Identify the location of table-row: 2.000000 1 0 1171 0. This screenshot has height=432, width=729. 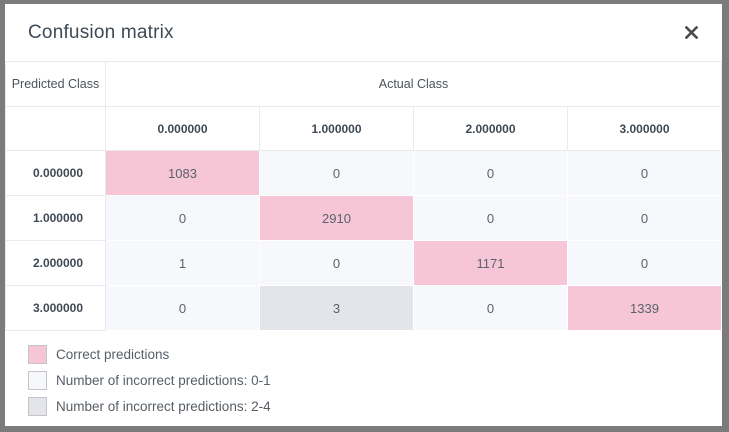
(363, 263).